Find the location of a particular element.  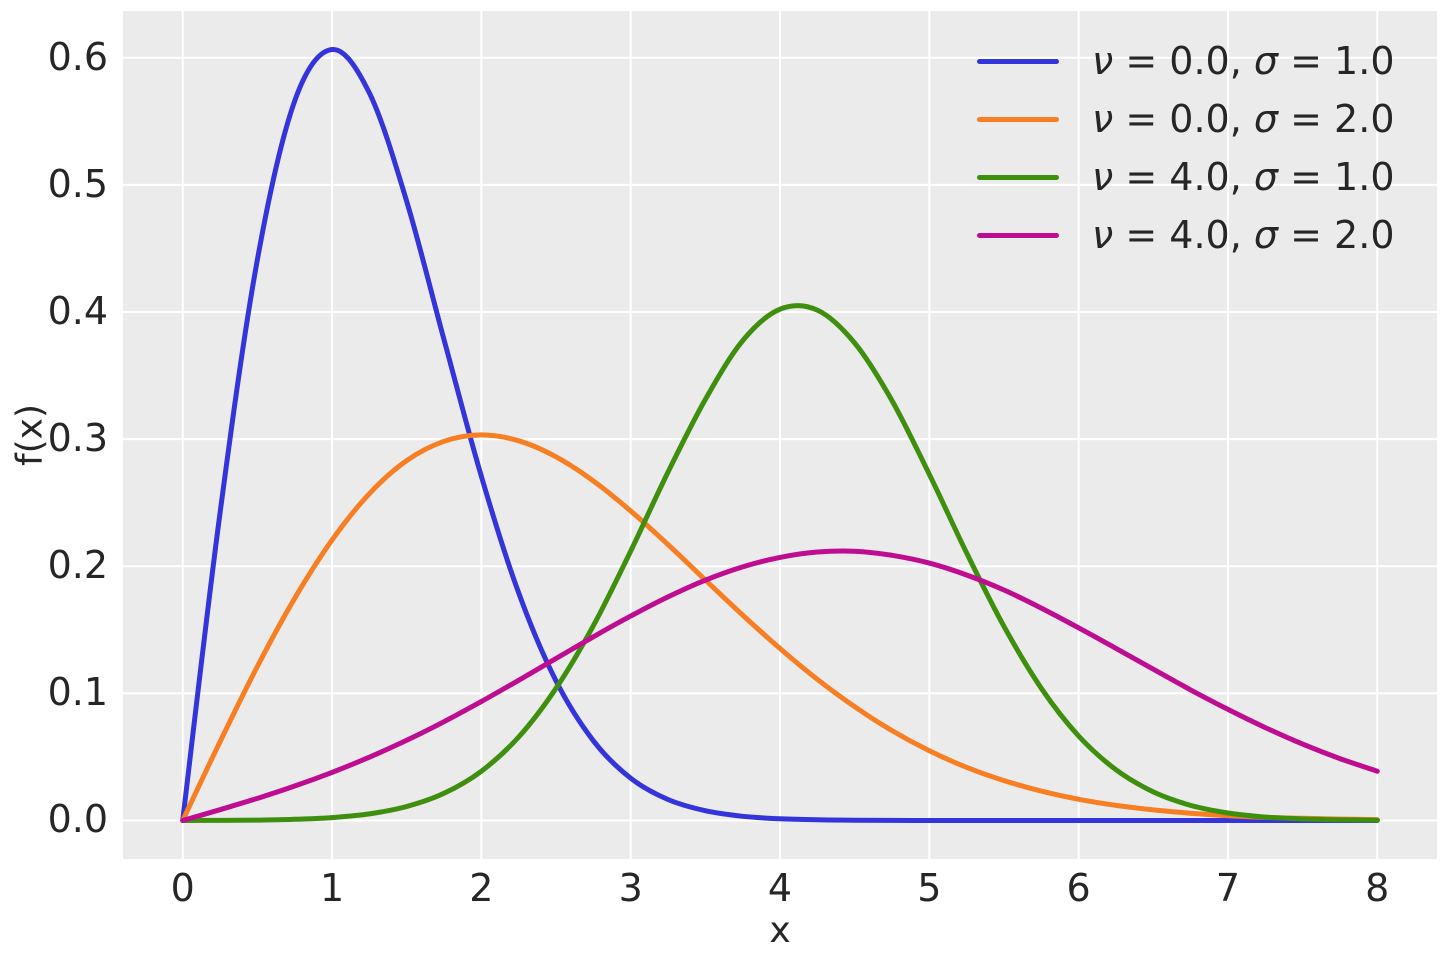

x-tick-label: 2 is located at coordinates (481, 888).